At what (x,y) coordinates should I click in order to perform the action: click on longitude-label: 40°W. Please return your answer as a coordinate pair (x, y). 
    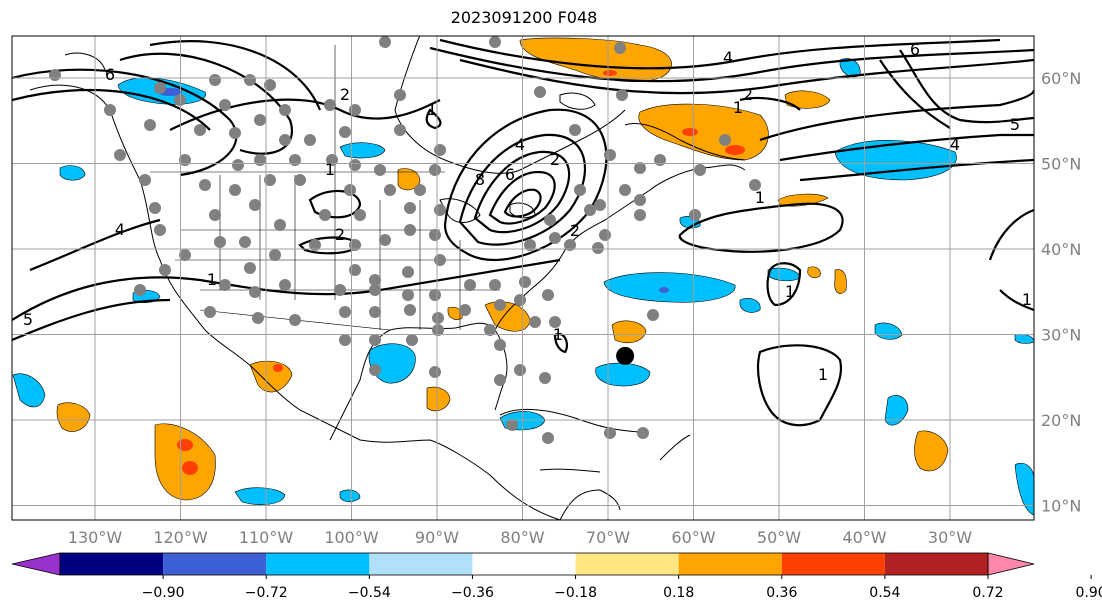
    Looking at the image, I should click on (864, 537).